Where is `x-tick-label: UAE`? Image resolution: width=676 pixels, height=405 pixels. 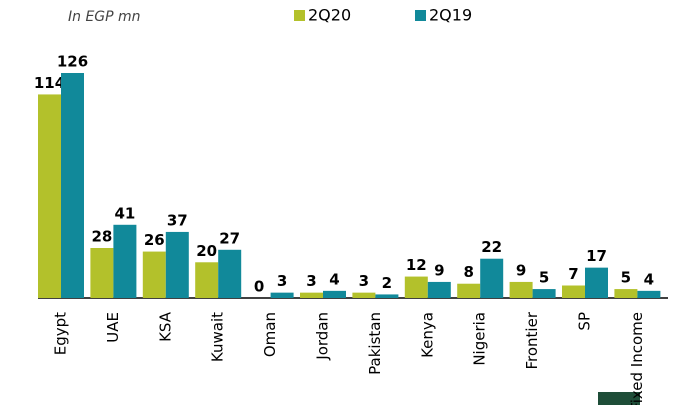
x-tick-label: UAE is located at coordinates (113, 327).